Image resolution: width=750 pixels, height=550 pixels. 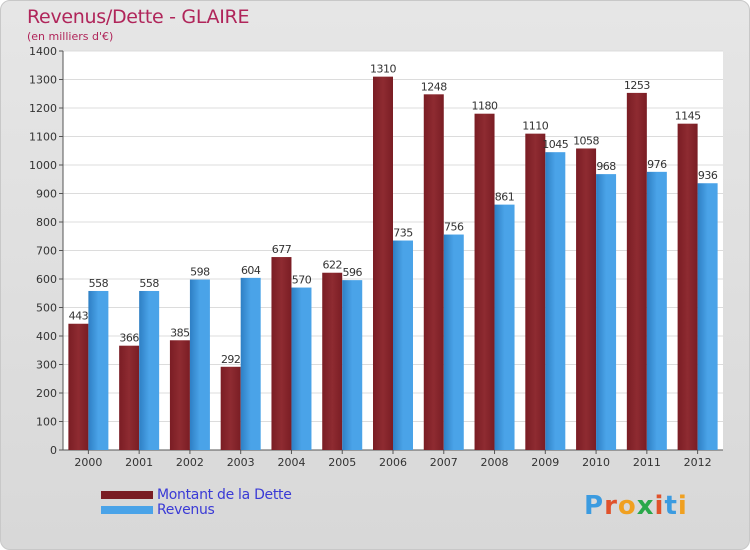 What do you see at coordinates (43, 108) in the screenshot?
I see `y-tick-label: 1200` at bounding box center [43, 108].